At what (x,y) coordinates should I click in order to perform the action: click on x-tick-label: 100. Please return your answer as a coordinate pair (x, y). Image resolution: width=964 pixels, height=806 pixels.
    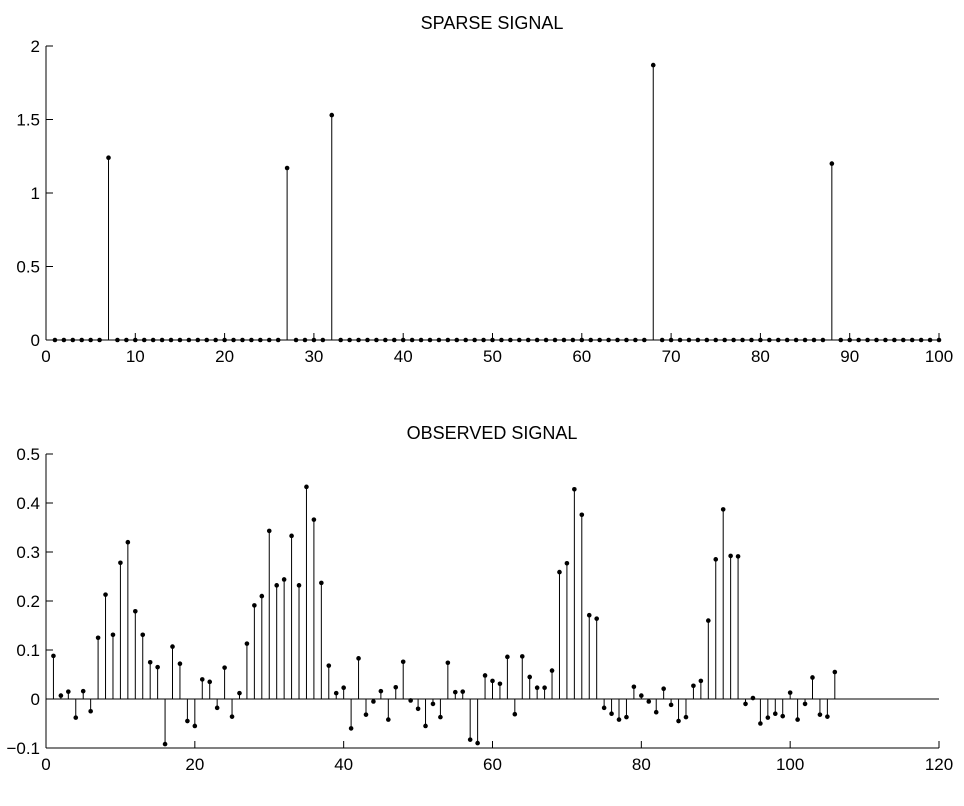
    Looking at the image, I should click on (939, 356).